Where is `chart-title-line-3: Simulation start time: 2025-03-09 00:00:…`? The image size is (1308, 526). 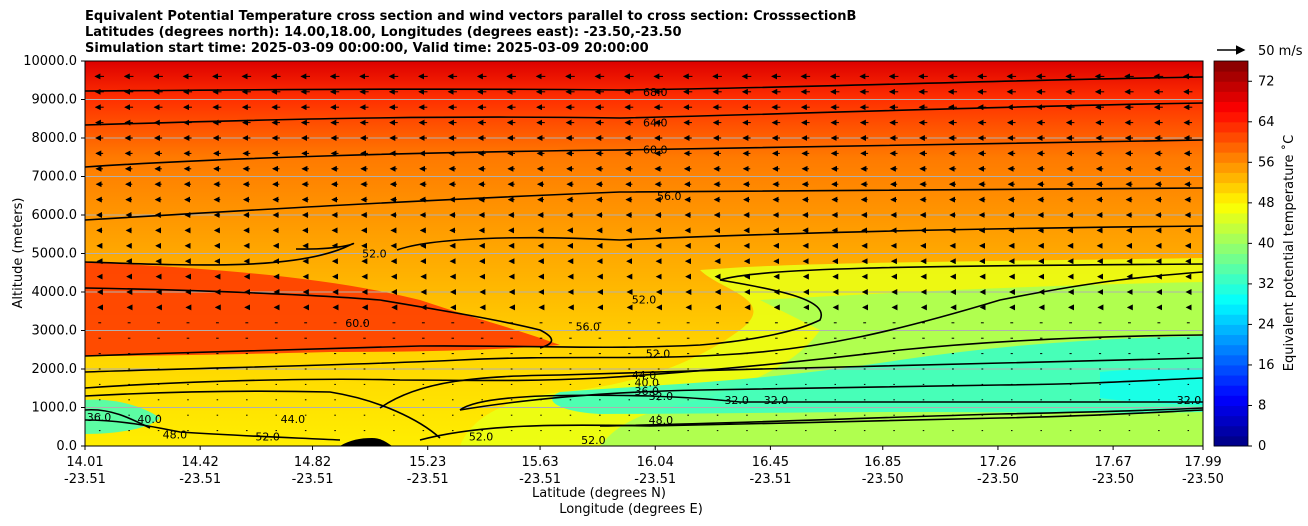 chart-title-line-3: Simulation start time: 2025-03-09 00:00:… is located at coordinates (367, 48).